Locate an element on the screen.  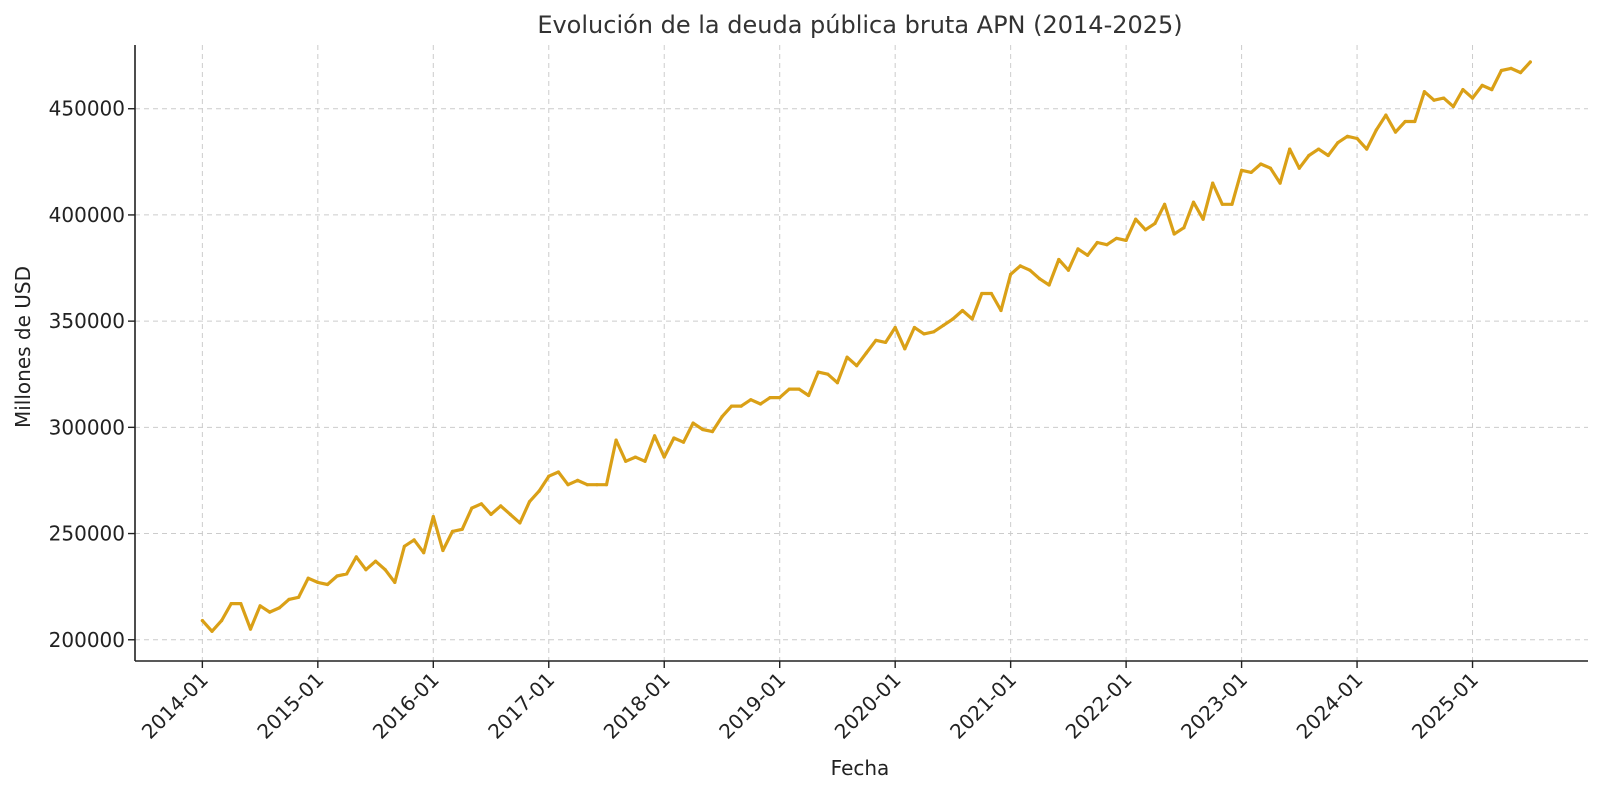
x-tick-label: 2021-01 is located at coordinates (983, 706).